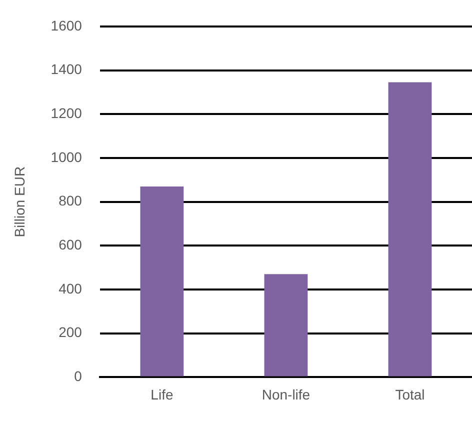  What do you see at coordinates (70, 288) in the screenshot?
I see `y-tick-label: 400` at bounding box center [70, 288].